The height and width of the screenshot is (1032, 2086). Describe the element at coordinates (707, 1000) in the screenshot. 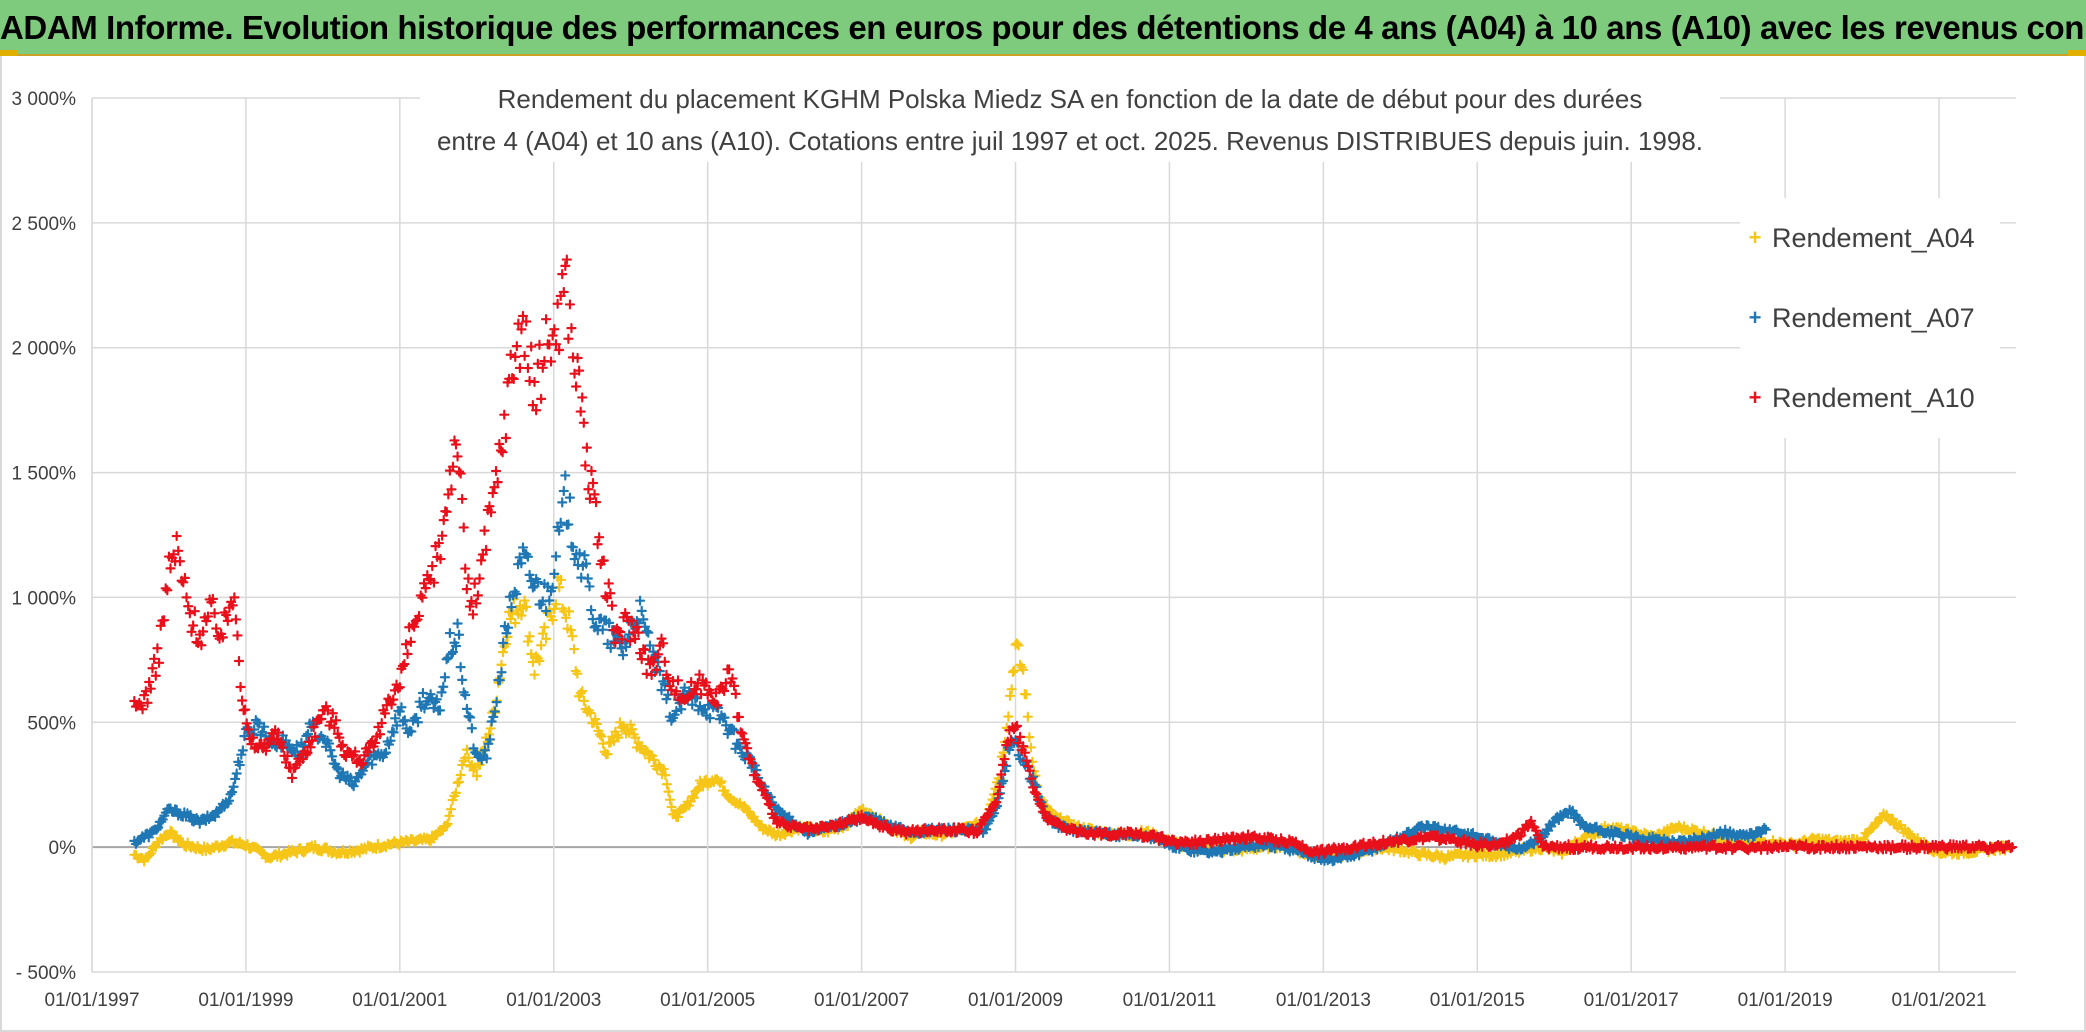

I see `x-tick-label-4: 01/01/2005` at that location.